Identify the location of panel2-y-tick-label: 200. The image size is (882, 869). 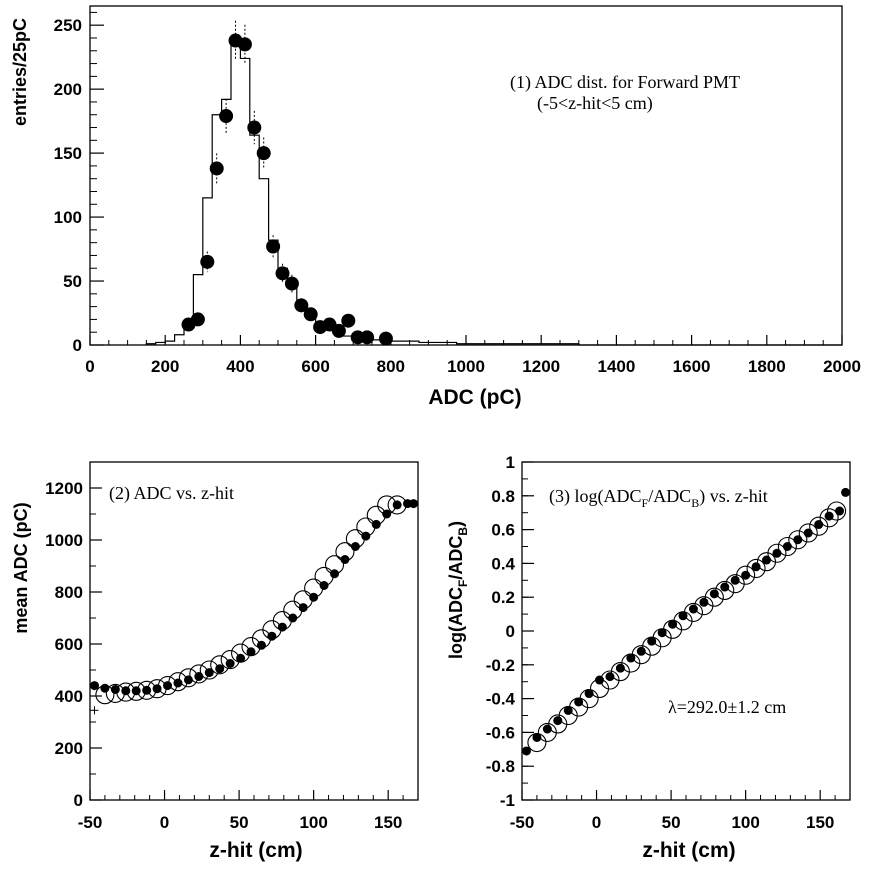
(69, 748).